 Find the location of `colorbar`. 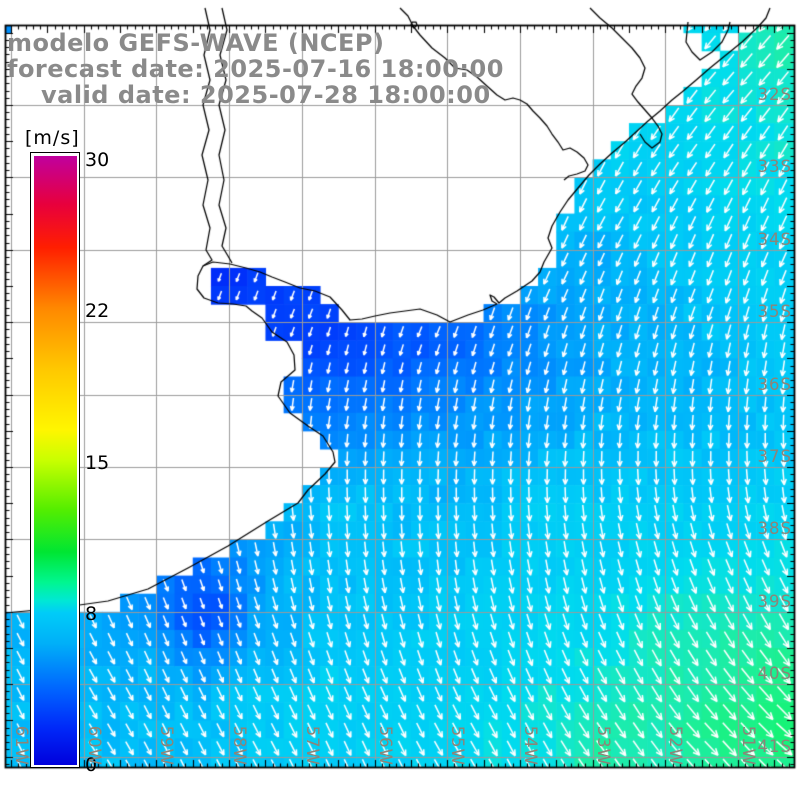

colorbar is located at coordinates (55, 460).